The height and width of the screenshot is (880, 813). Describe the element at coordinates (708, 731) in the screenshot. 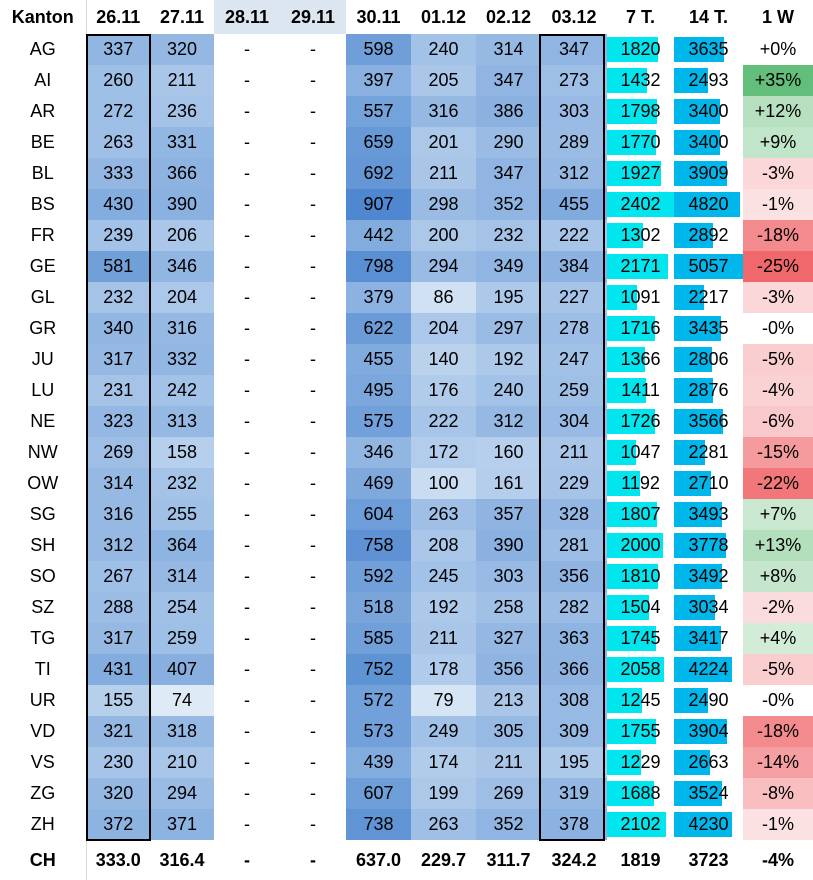

I see `bar-14-day-value: 3904` at that location.